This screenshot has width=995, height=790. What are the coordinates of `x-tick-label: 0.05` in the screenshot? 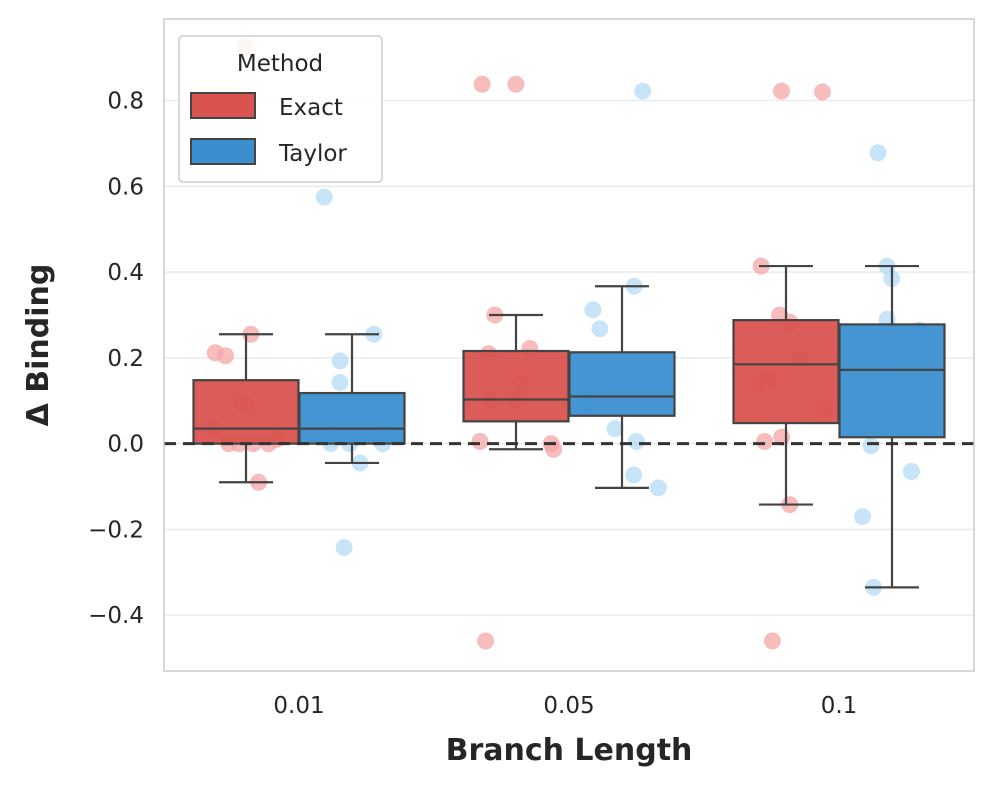 It's located at (568, 706).